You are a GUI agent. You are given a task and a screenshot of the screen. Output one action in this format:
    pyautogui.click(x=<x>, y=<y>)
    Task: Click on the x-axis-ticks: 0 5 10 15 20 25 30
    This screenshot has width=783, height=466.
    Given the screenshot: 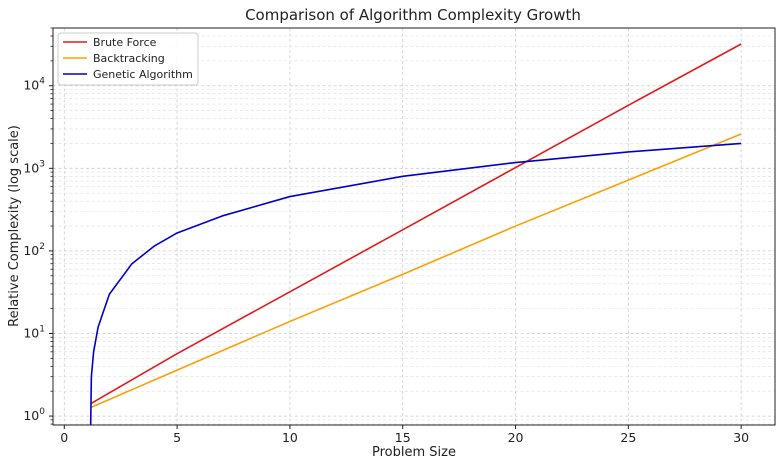 What is the action you would take?
    pyautogui.click(x=404, y=435)
    